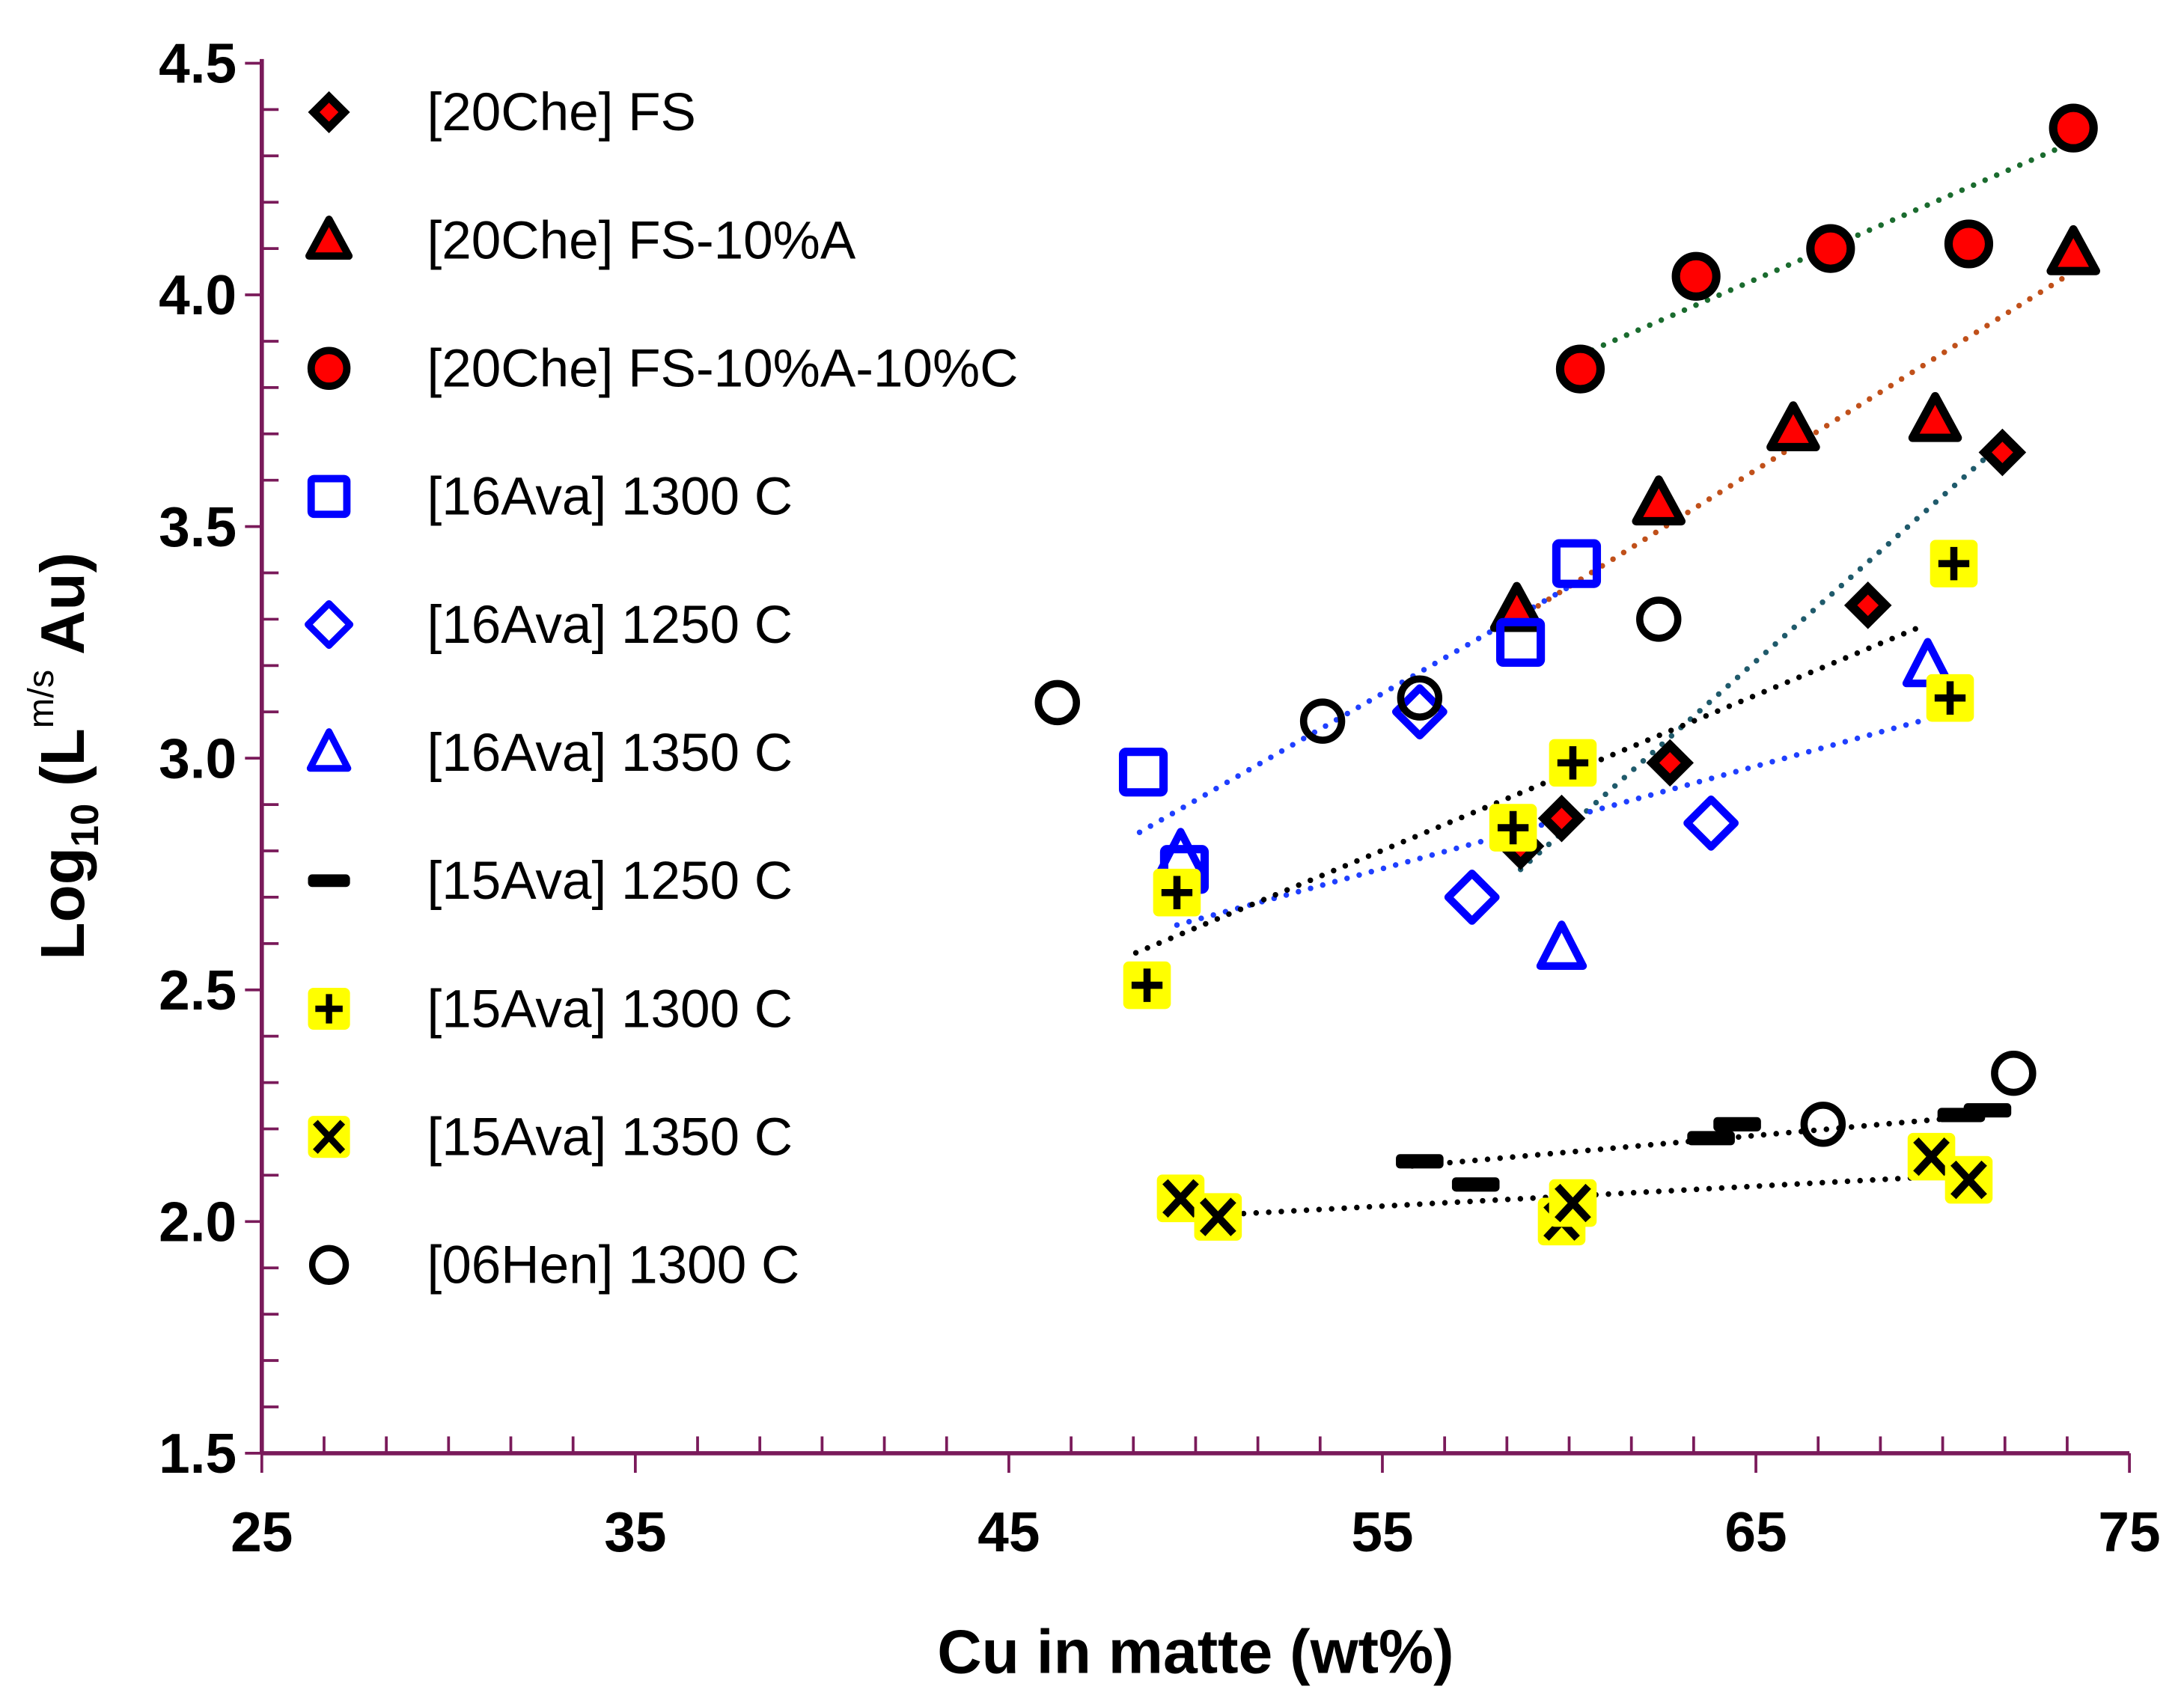 The width and height of the screenshot is (2184, 1704). I want to click on y-tick-label: 4.0, so click(198, 294).